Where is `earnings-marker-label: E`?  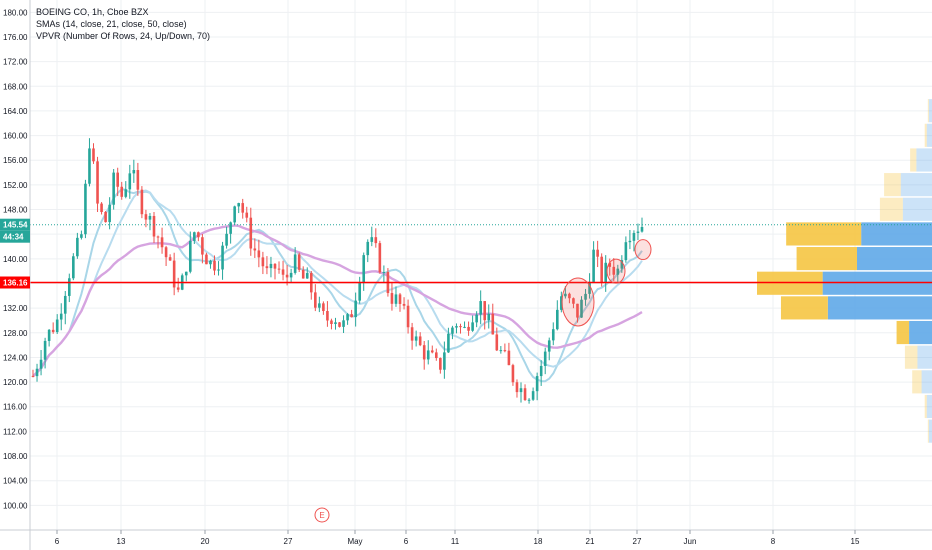
earnings-marker-label: E is located at coordinates (321, 515).